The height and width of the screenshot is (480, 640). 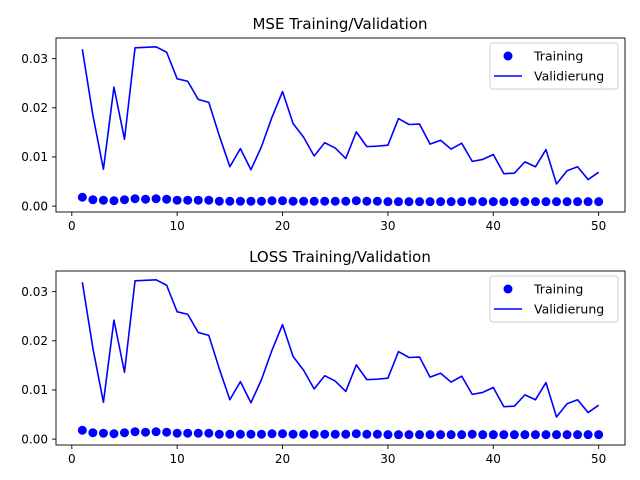 What do you see at coordinates (34, 439) in the screenshot?
I see `y-tick-label: 0.00` at bounding box center [34, 439].